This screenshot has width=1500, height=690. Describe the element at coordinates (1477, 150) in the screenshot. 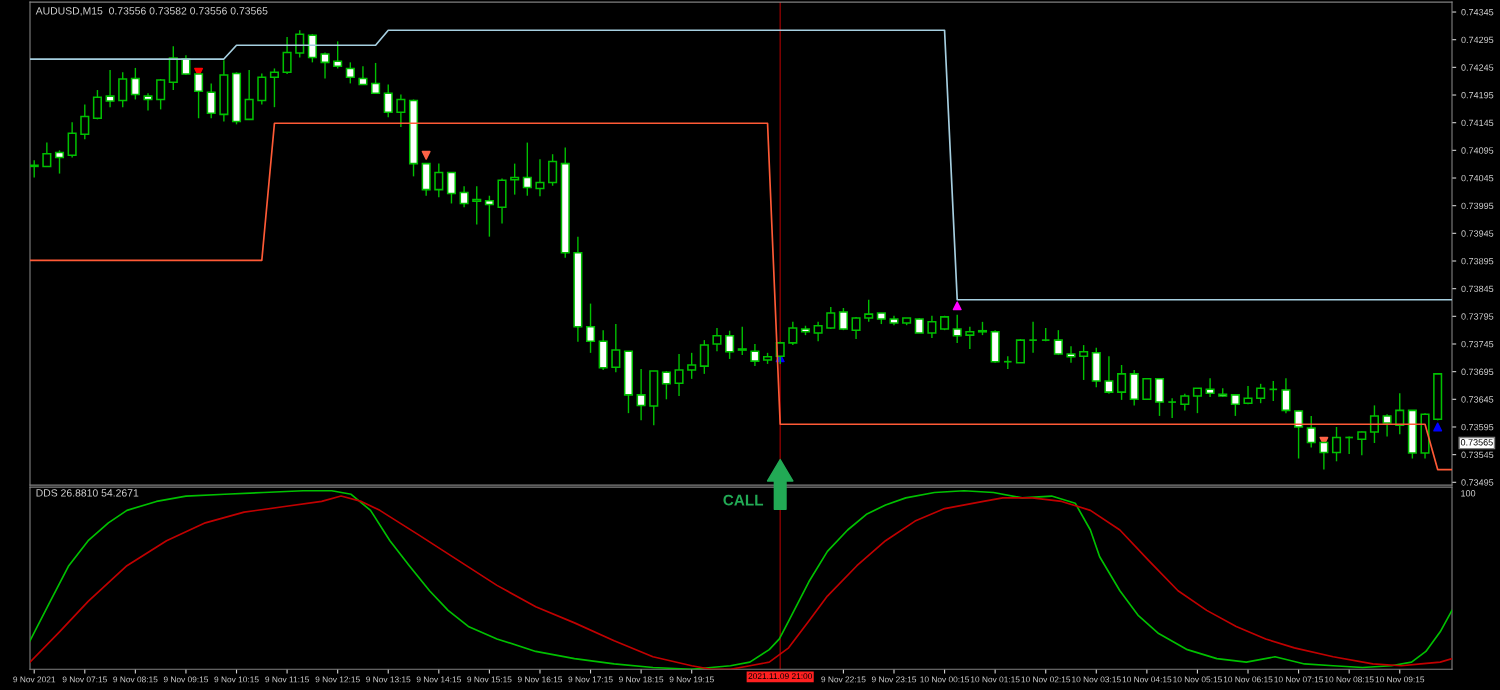

I see `y-tick-label: 0.74095` at that location.